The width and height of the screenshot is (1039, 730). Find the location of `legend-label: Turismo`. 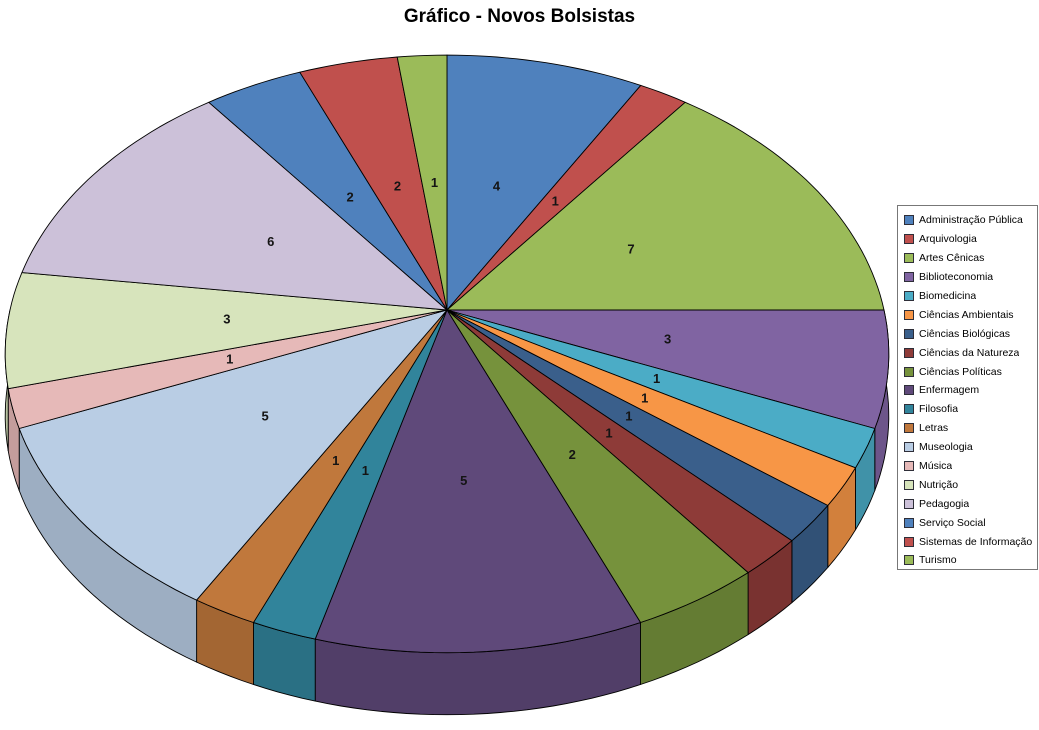

legend-label: Turismo is located at coordinates (938, 560).